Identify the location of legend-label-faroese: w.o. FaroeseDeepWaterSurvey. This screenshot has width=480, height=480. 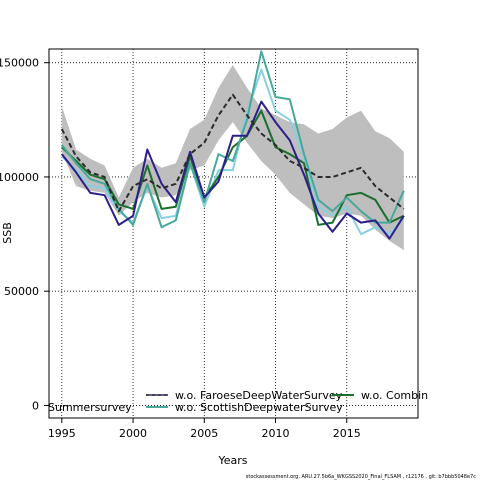
(259, 395).